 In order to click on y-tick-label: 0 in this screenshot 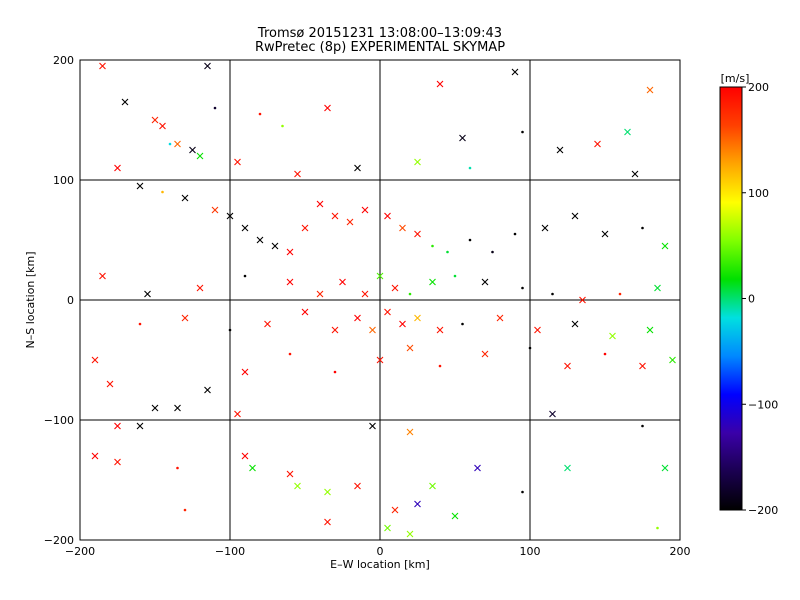, I will do `click(70, 300)`.